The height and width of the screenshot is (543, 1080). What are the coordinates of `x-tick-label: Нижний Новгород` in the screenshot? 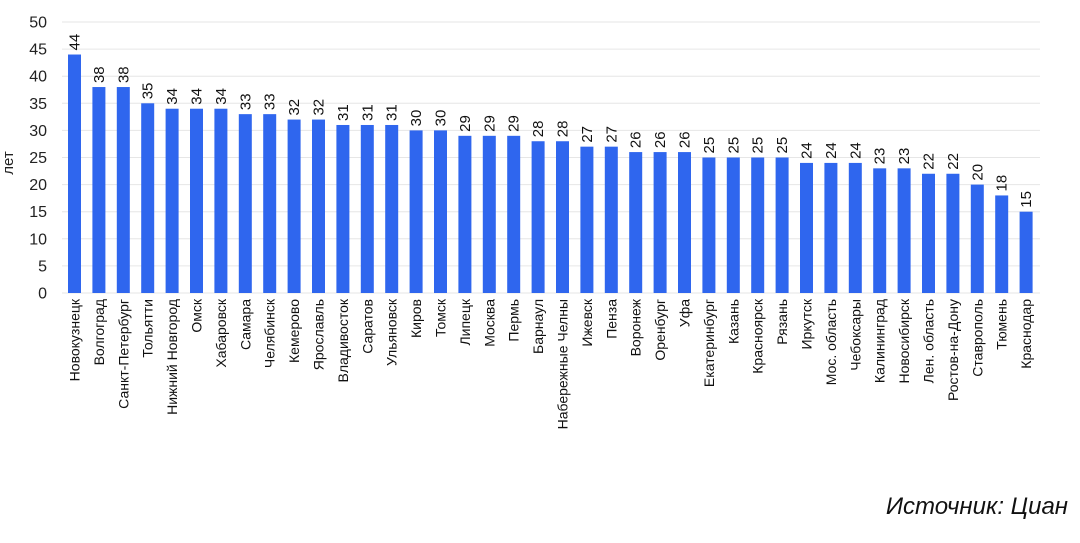 It's located at (172, 357).